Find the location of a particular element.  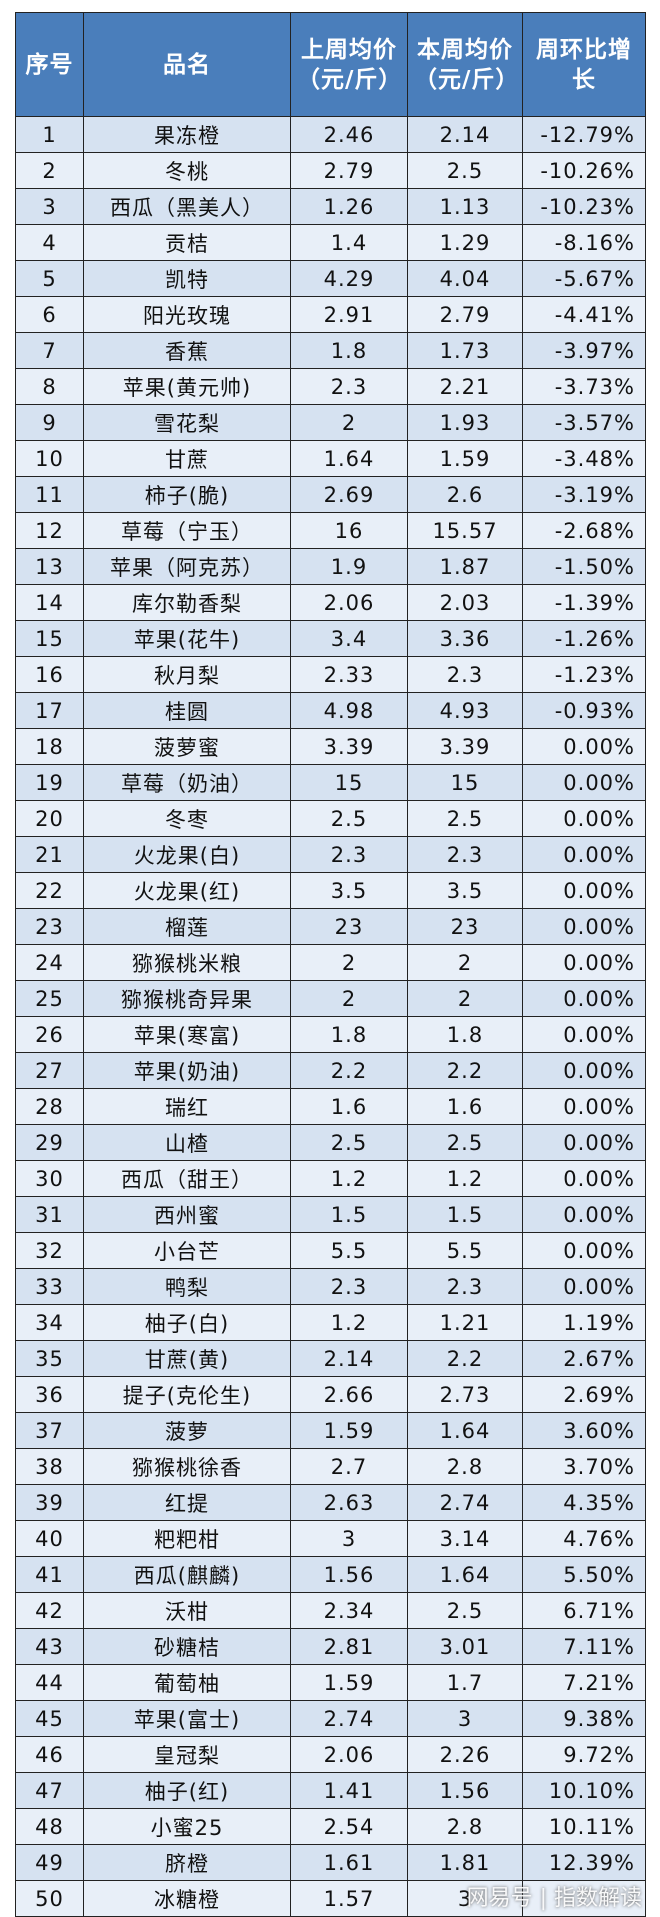

table-cell: 9.38% is located at coordinates (584, 1718).